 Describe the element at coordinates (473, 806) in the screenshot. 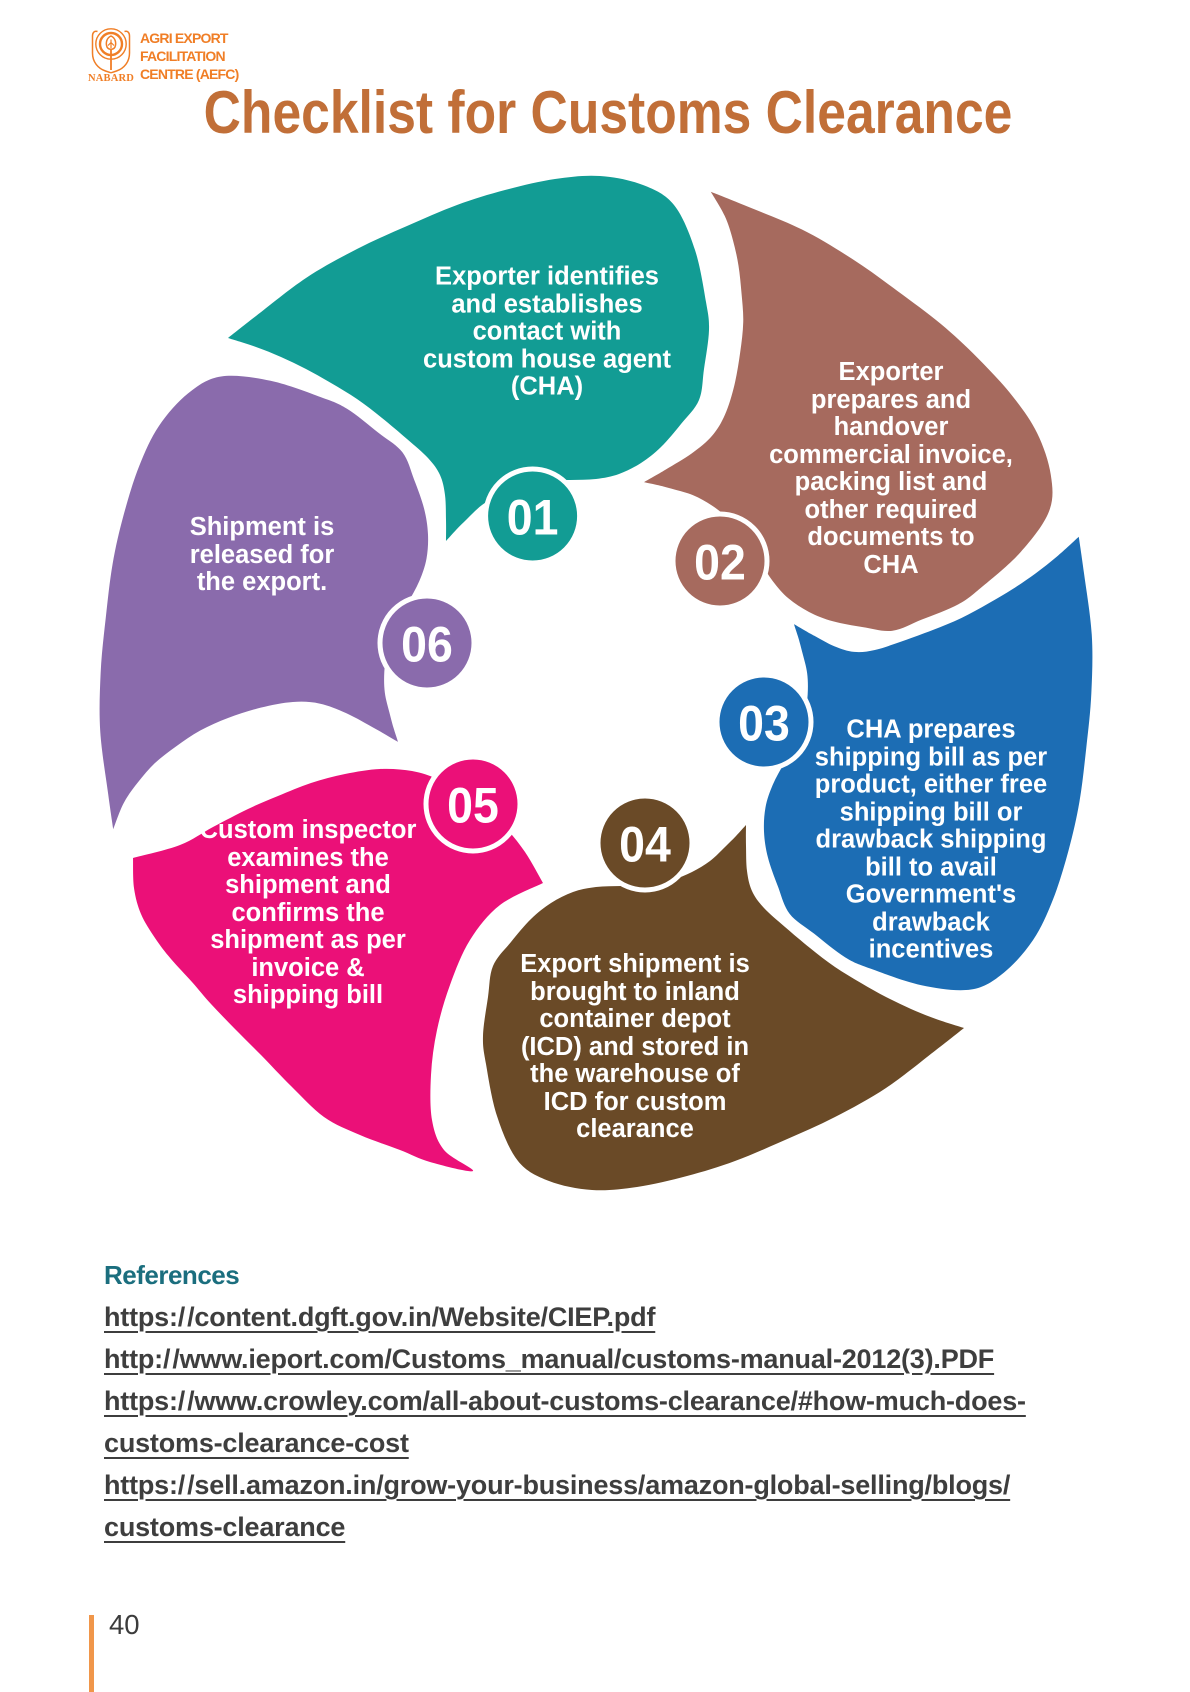

I see `svg-text: 05` at that location.